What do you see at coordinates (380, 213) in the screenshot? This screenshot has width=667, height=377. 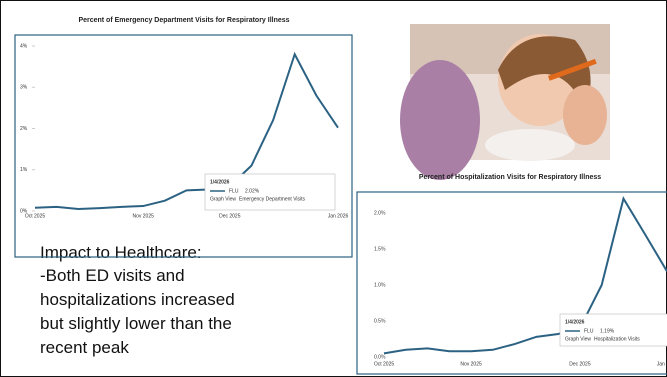 I see `y-tick-label: 2.0%` at bounding box center [380, 213].